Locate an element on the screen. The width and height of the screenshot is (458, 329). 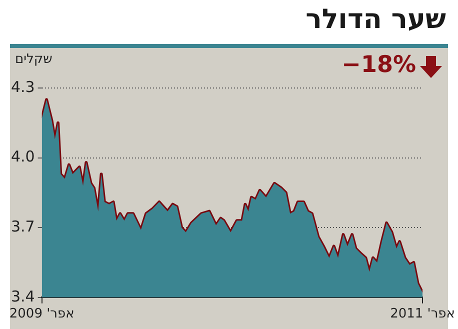
x-tick-label: אפר' 2009 is located at coordinates (41, 314).